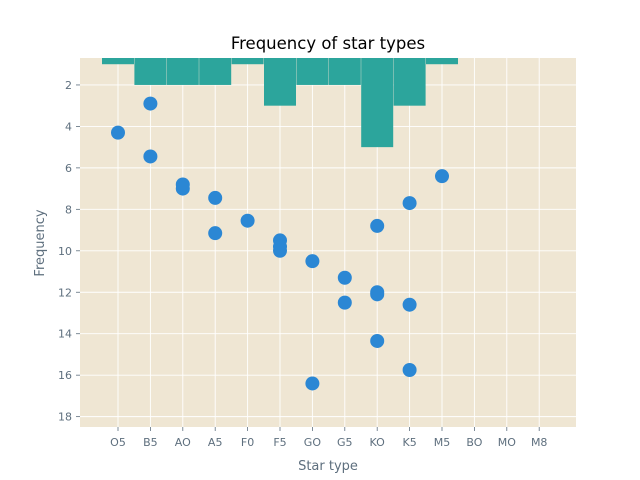 The width and height of the screenshot is (640, 480). What do you see at coordinates (328, 466) in the screenshot?
I see `x-axis-label: Star type` at bounding box center [328, 466].